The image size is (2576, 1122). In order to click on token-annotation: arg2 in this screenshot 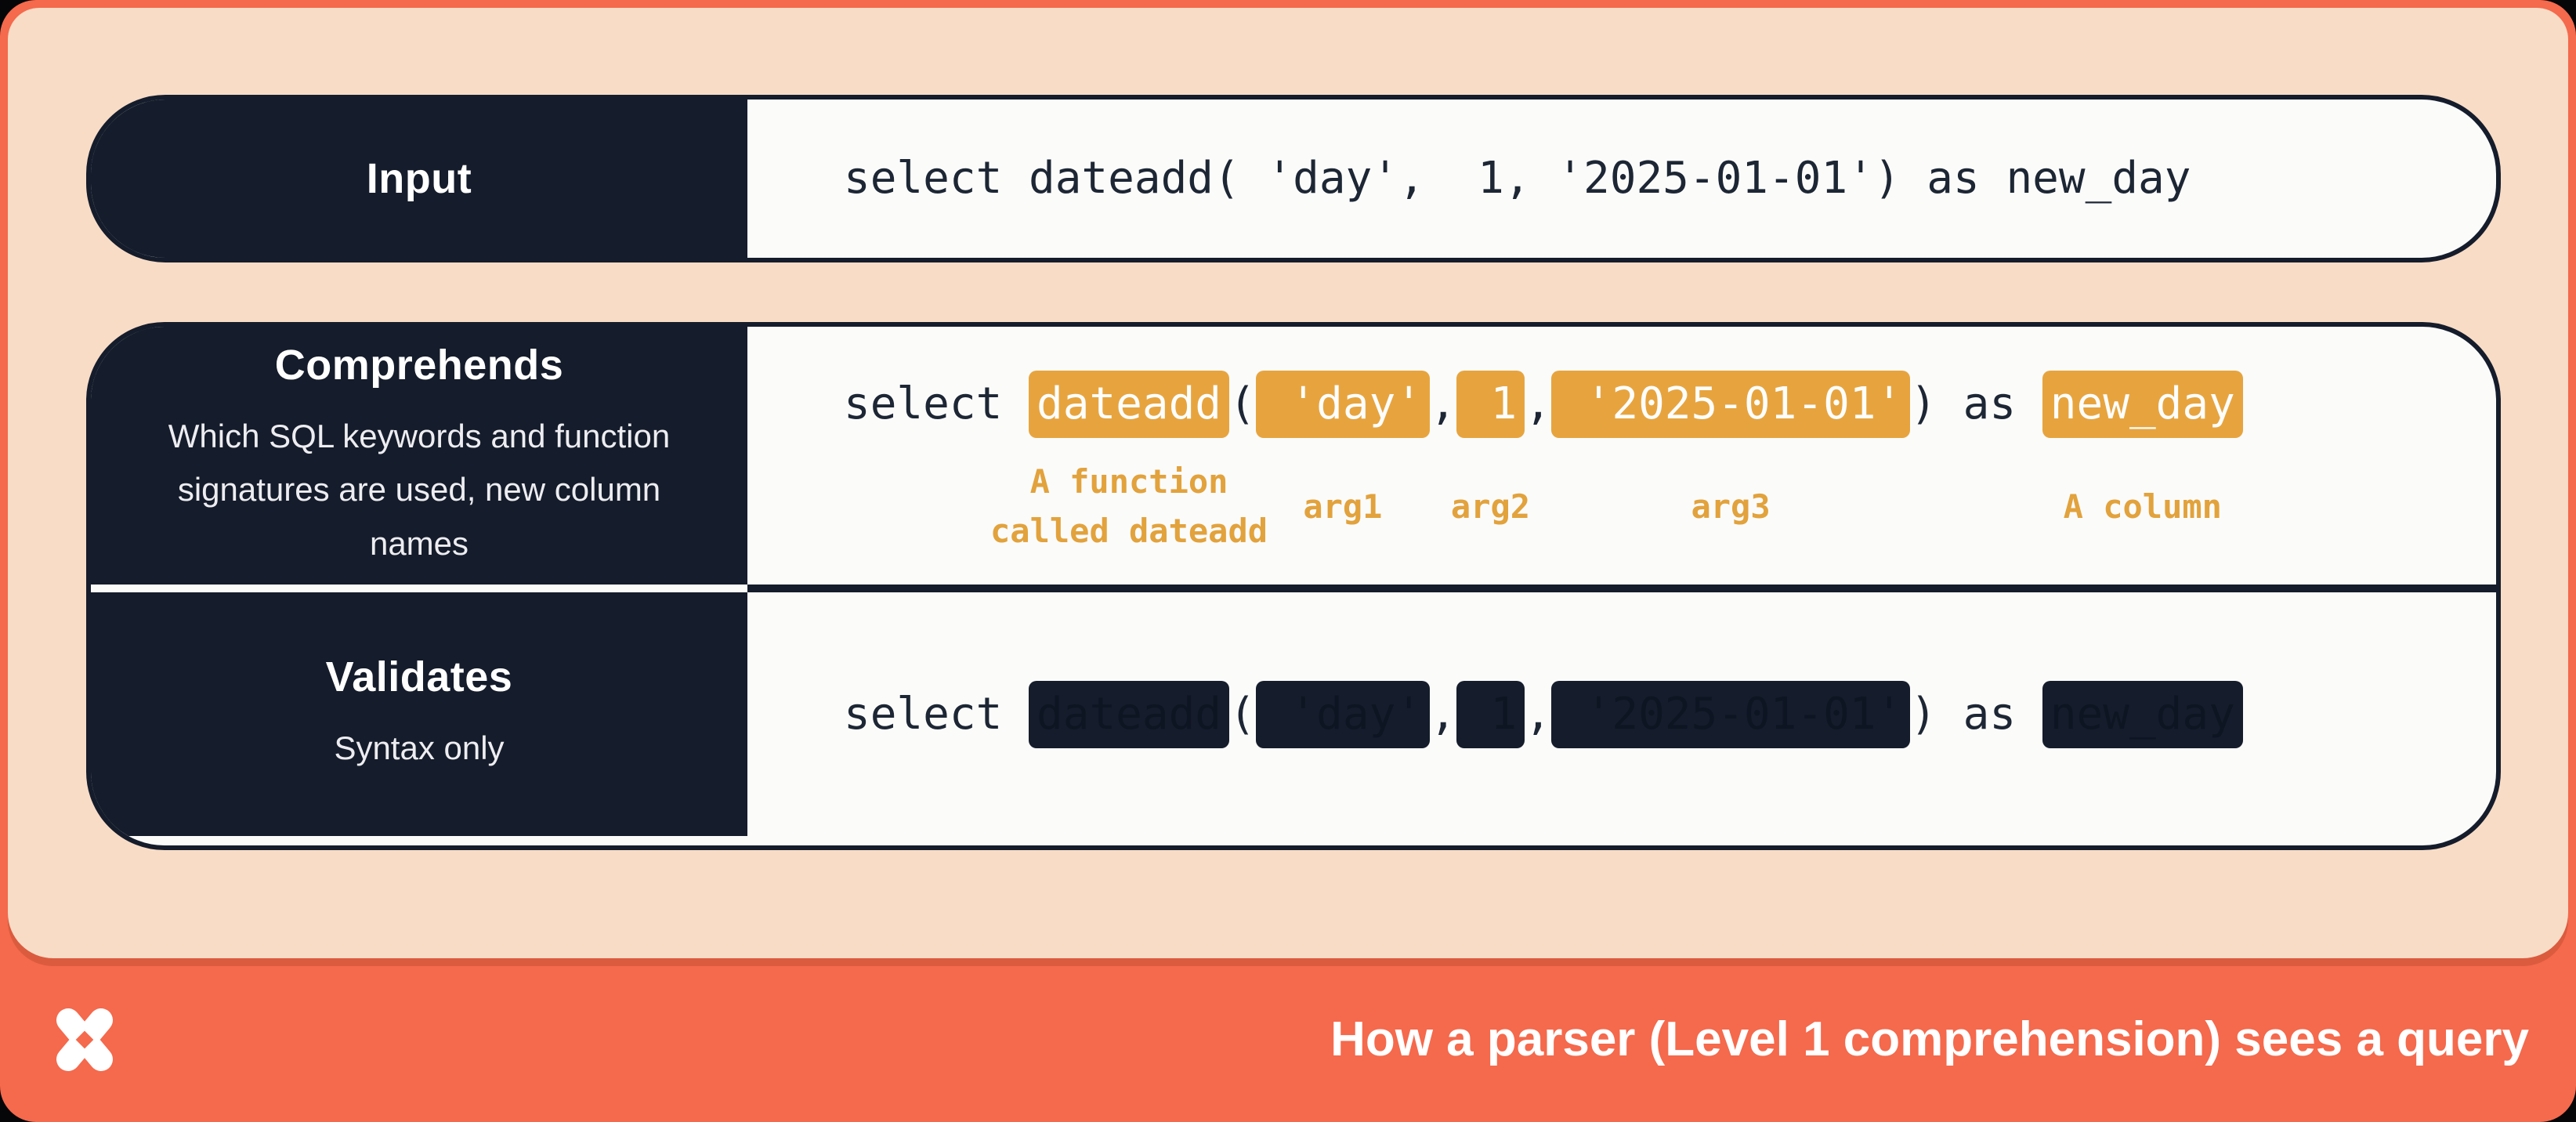, I will do `click(1490, 506)`.